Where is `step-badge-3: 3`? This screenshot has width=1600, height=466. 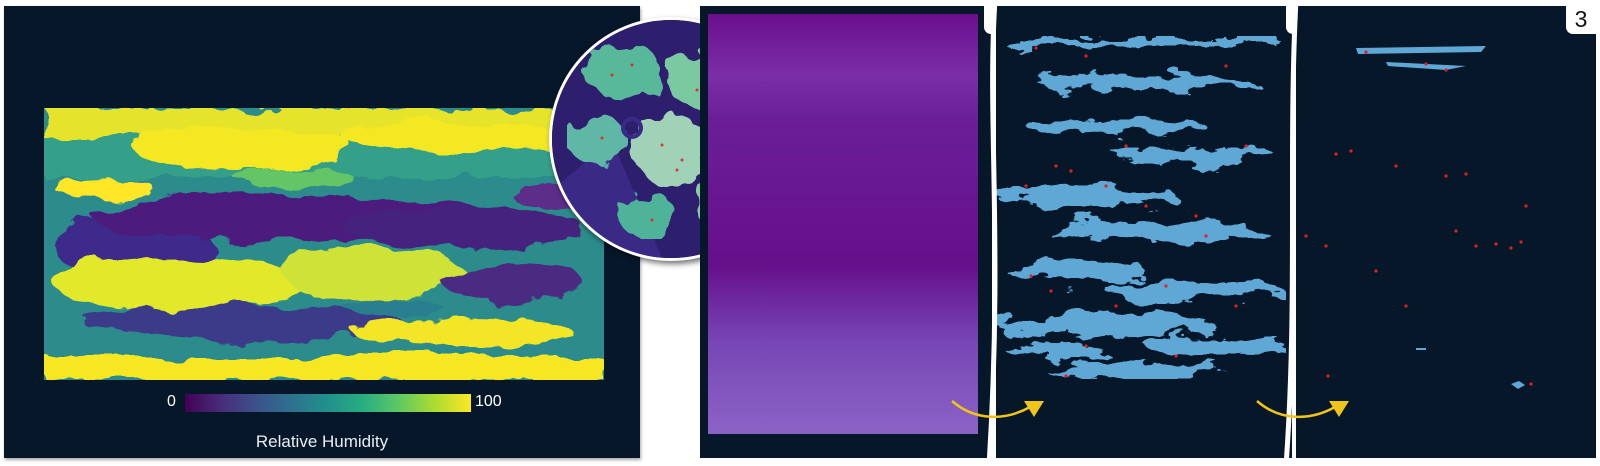 step-badge-3: 3 is located at coordinates (1581, 19).